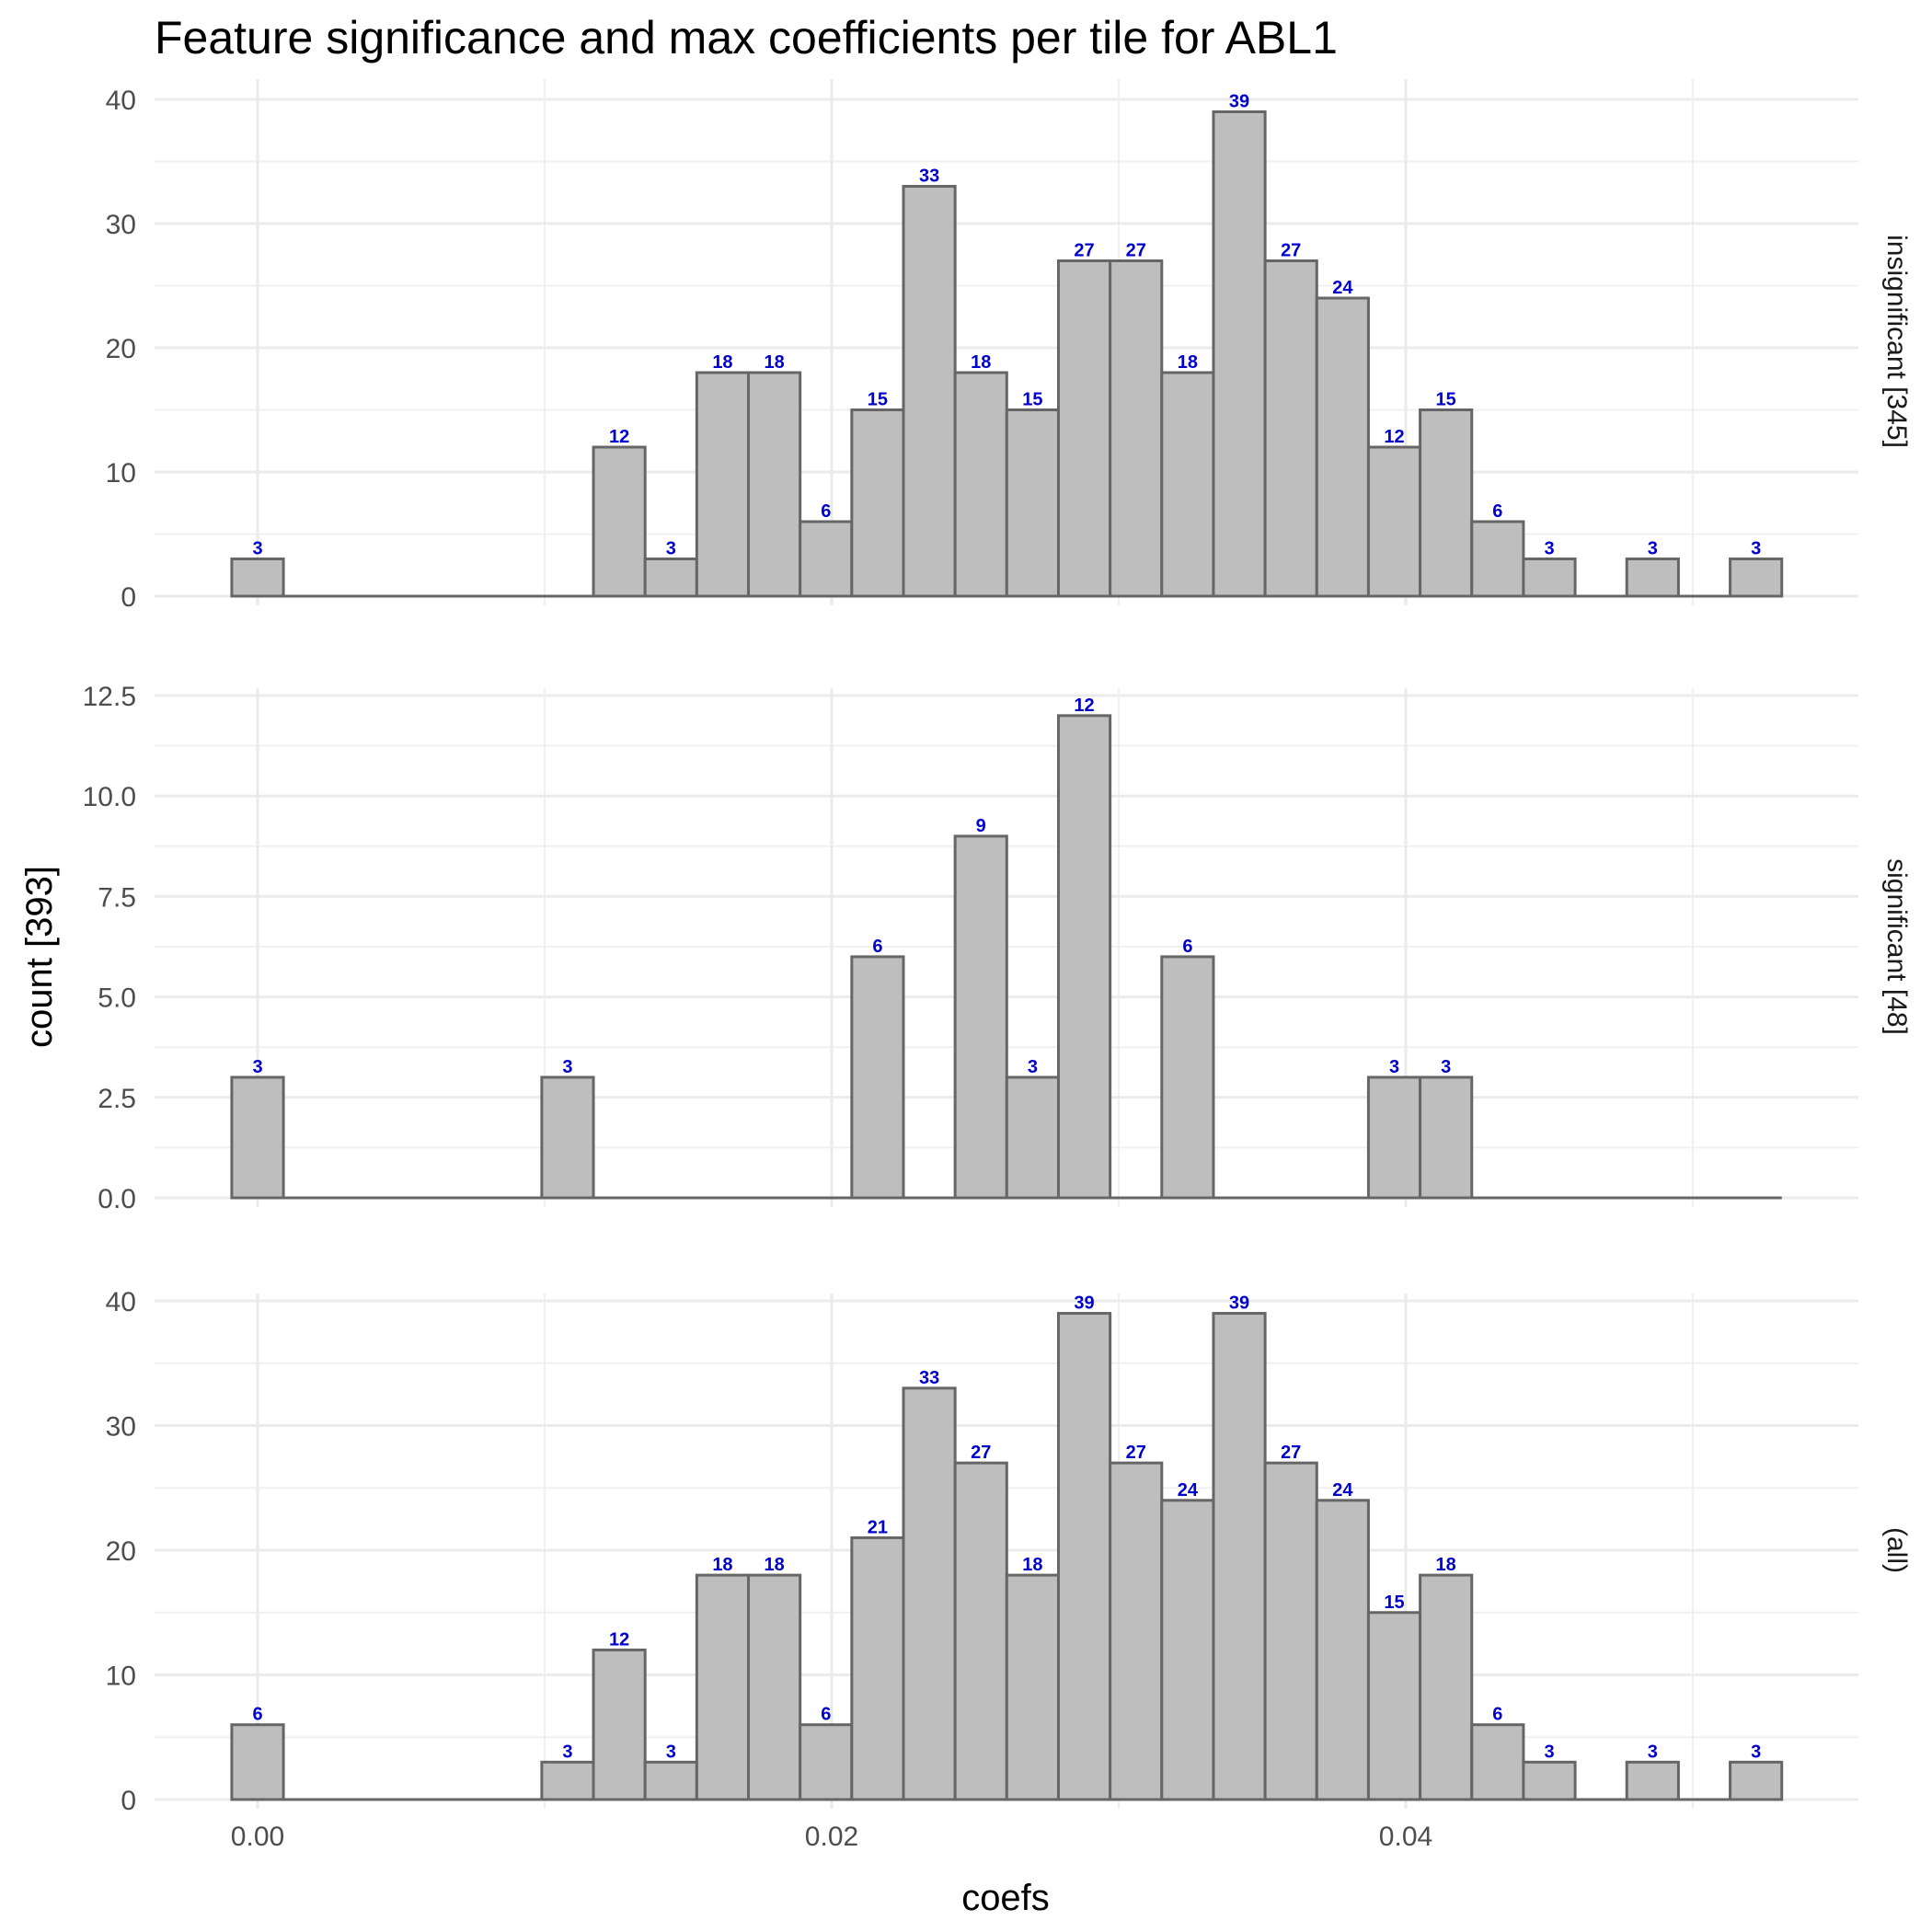 The width and height of the screenshot is (1932, 1932). What do you see at coordinates (109, 797) in the screenshot?
I see `y-tick-label: 10.0` at bounding box center [109, 797].